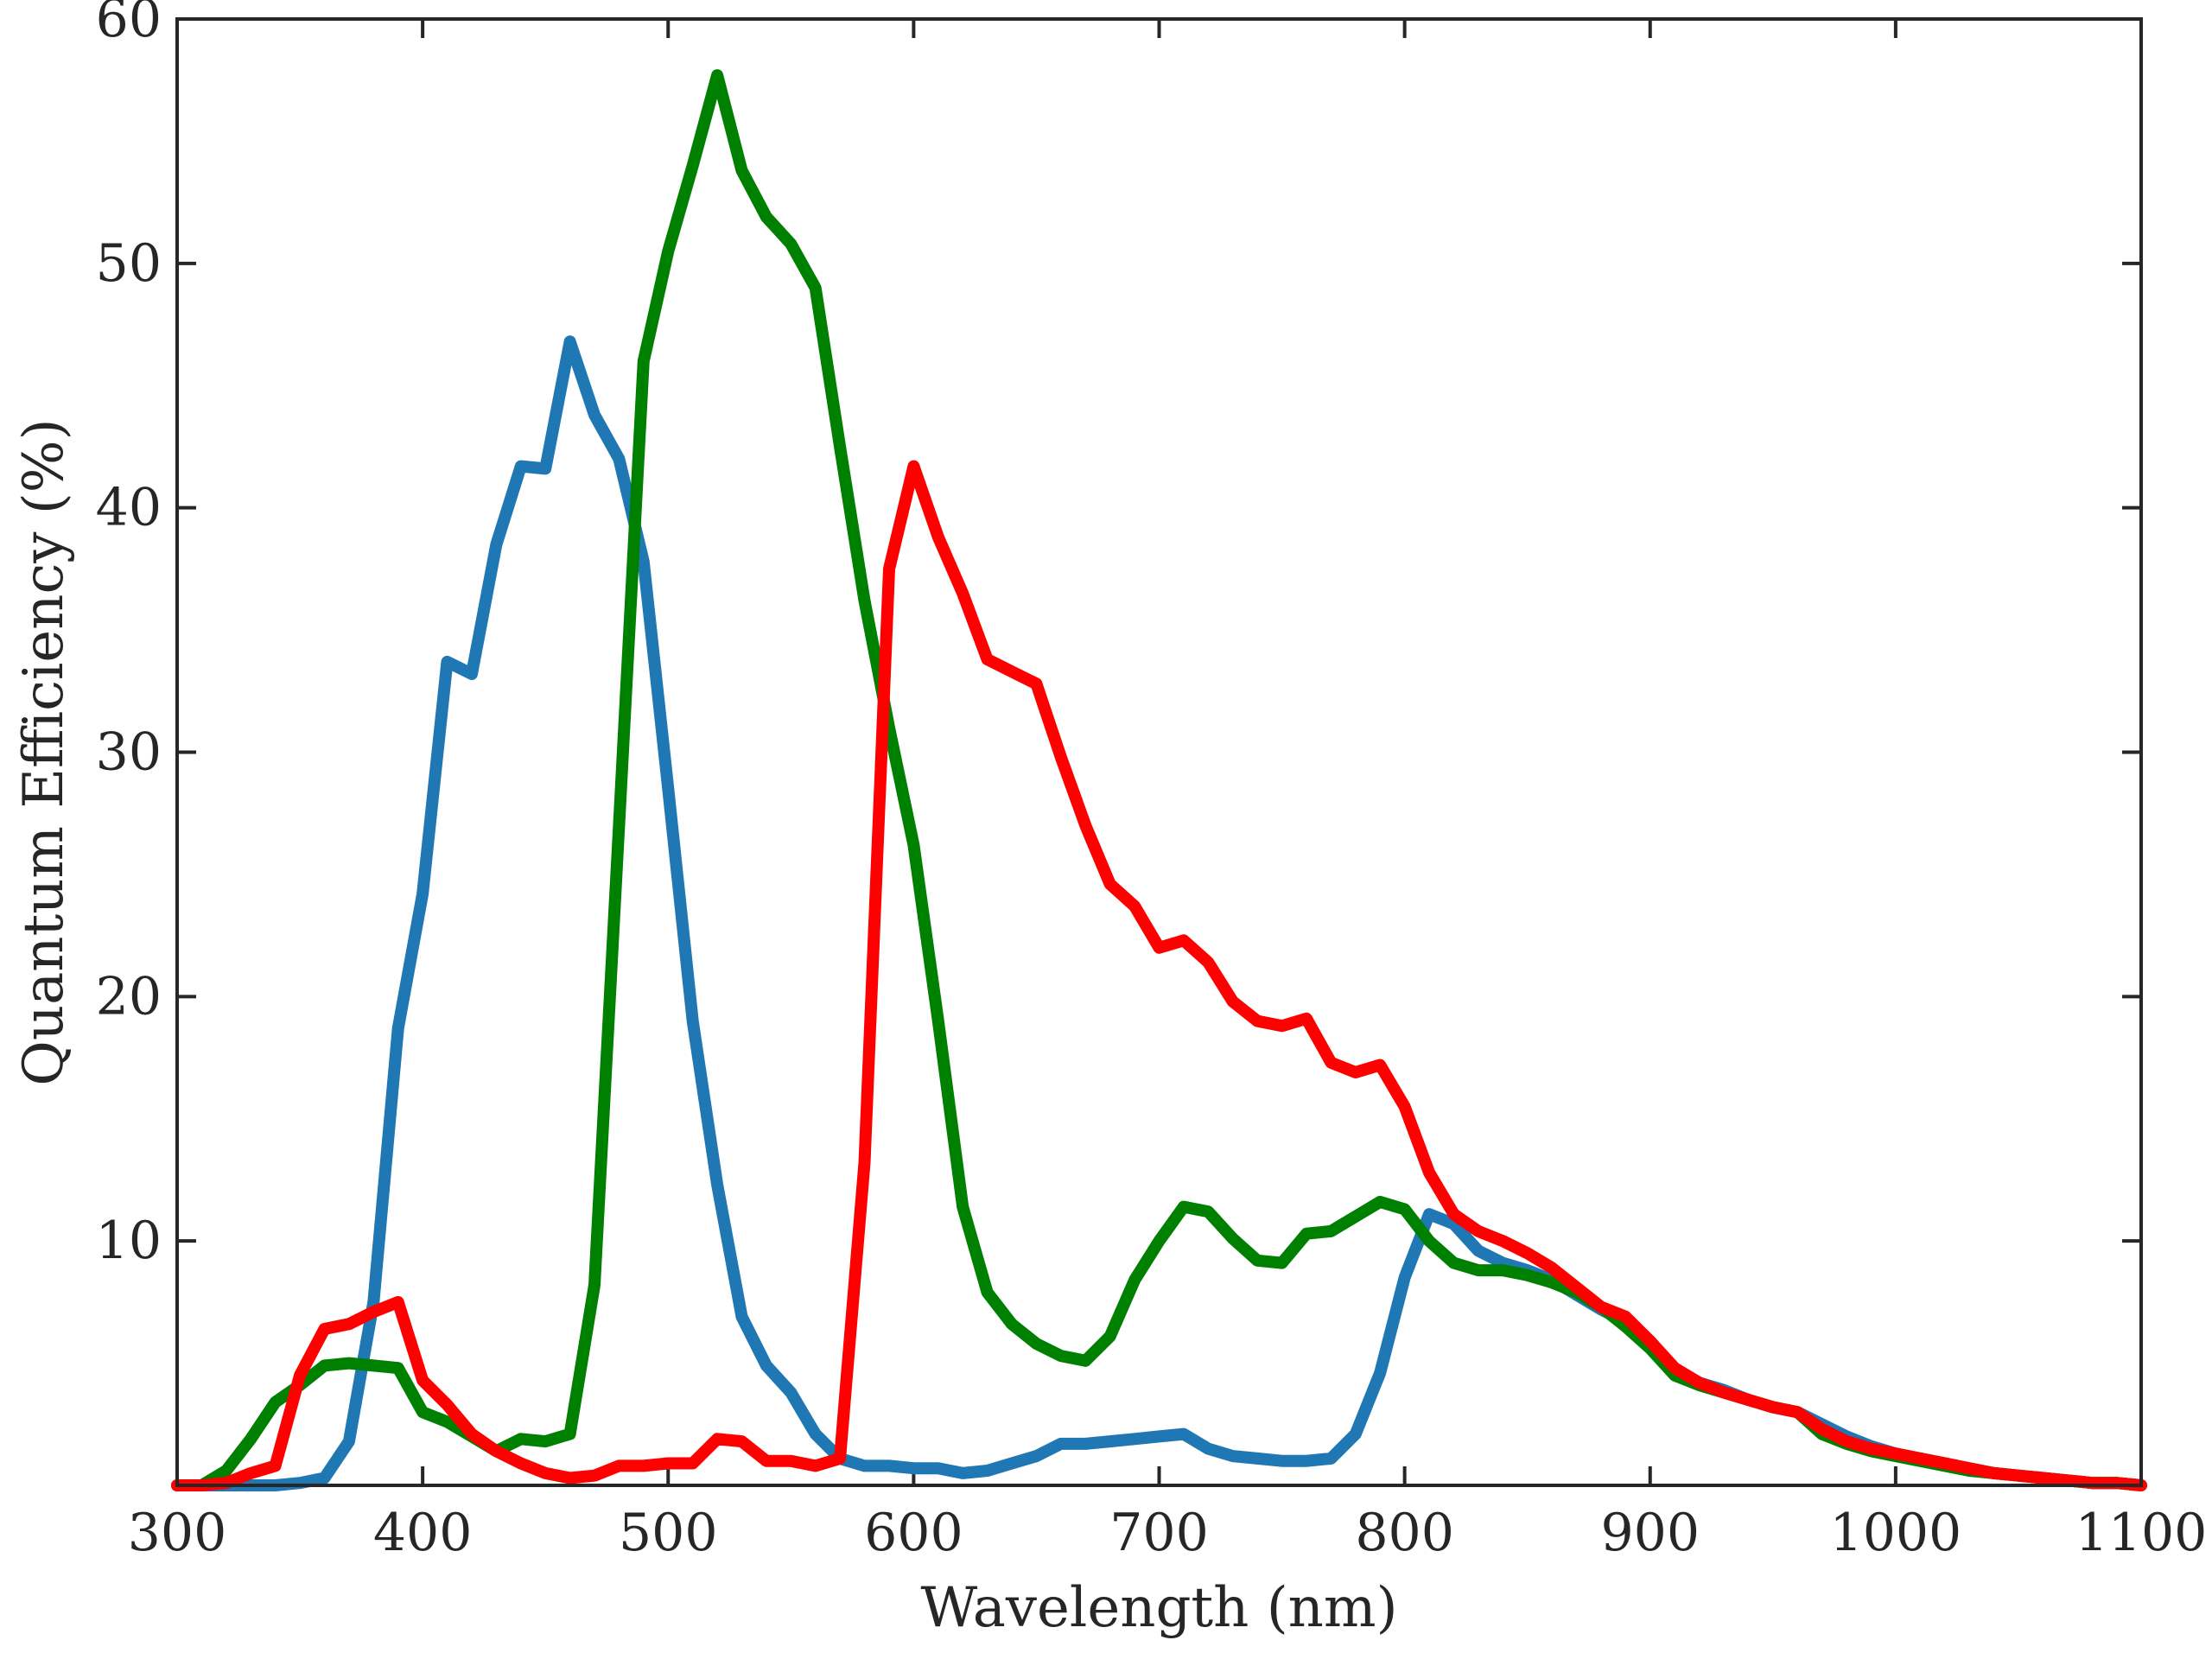 Image resolution: width=2212 pixels, height=1653 pixels. I want to click on x-tick-label: 500, so click(668, 1533).